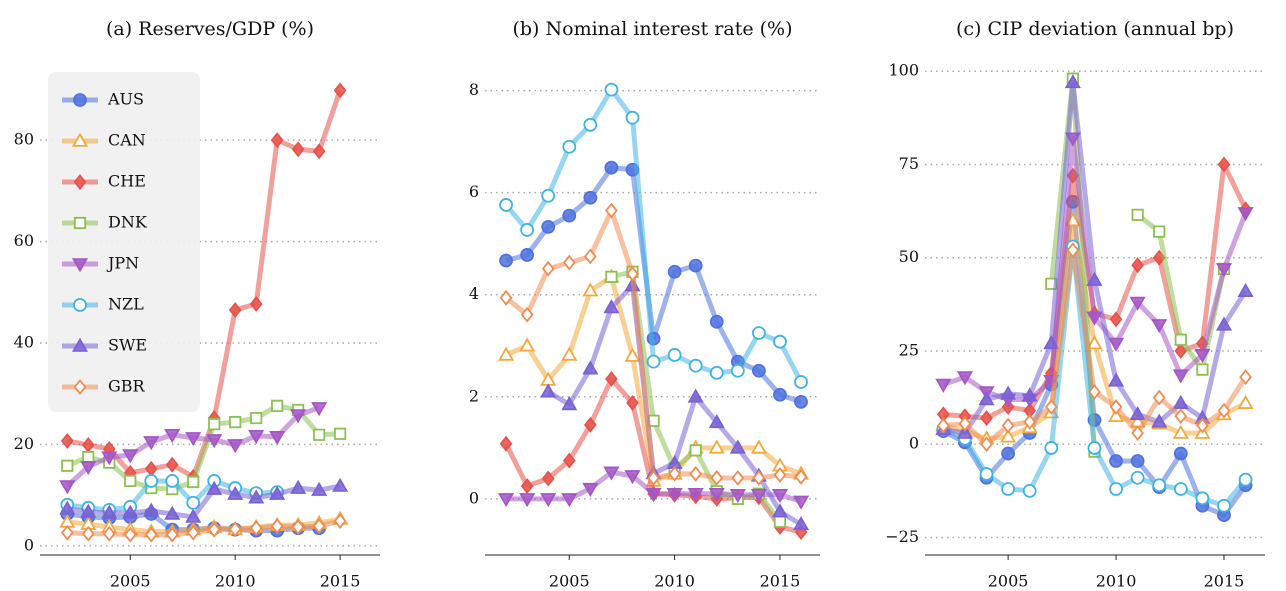 This screenshot has height=591, width=1286. Describe the element at coordinates (130, 581) in the screenshot. I see `x-tick-label: 2005` at that location.